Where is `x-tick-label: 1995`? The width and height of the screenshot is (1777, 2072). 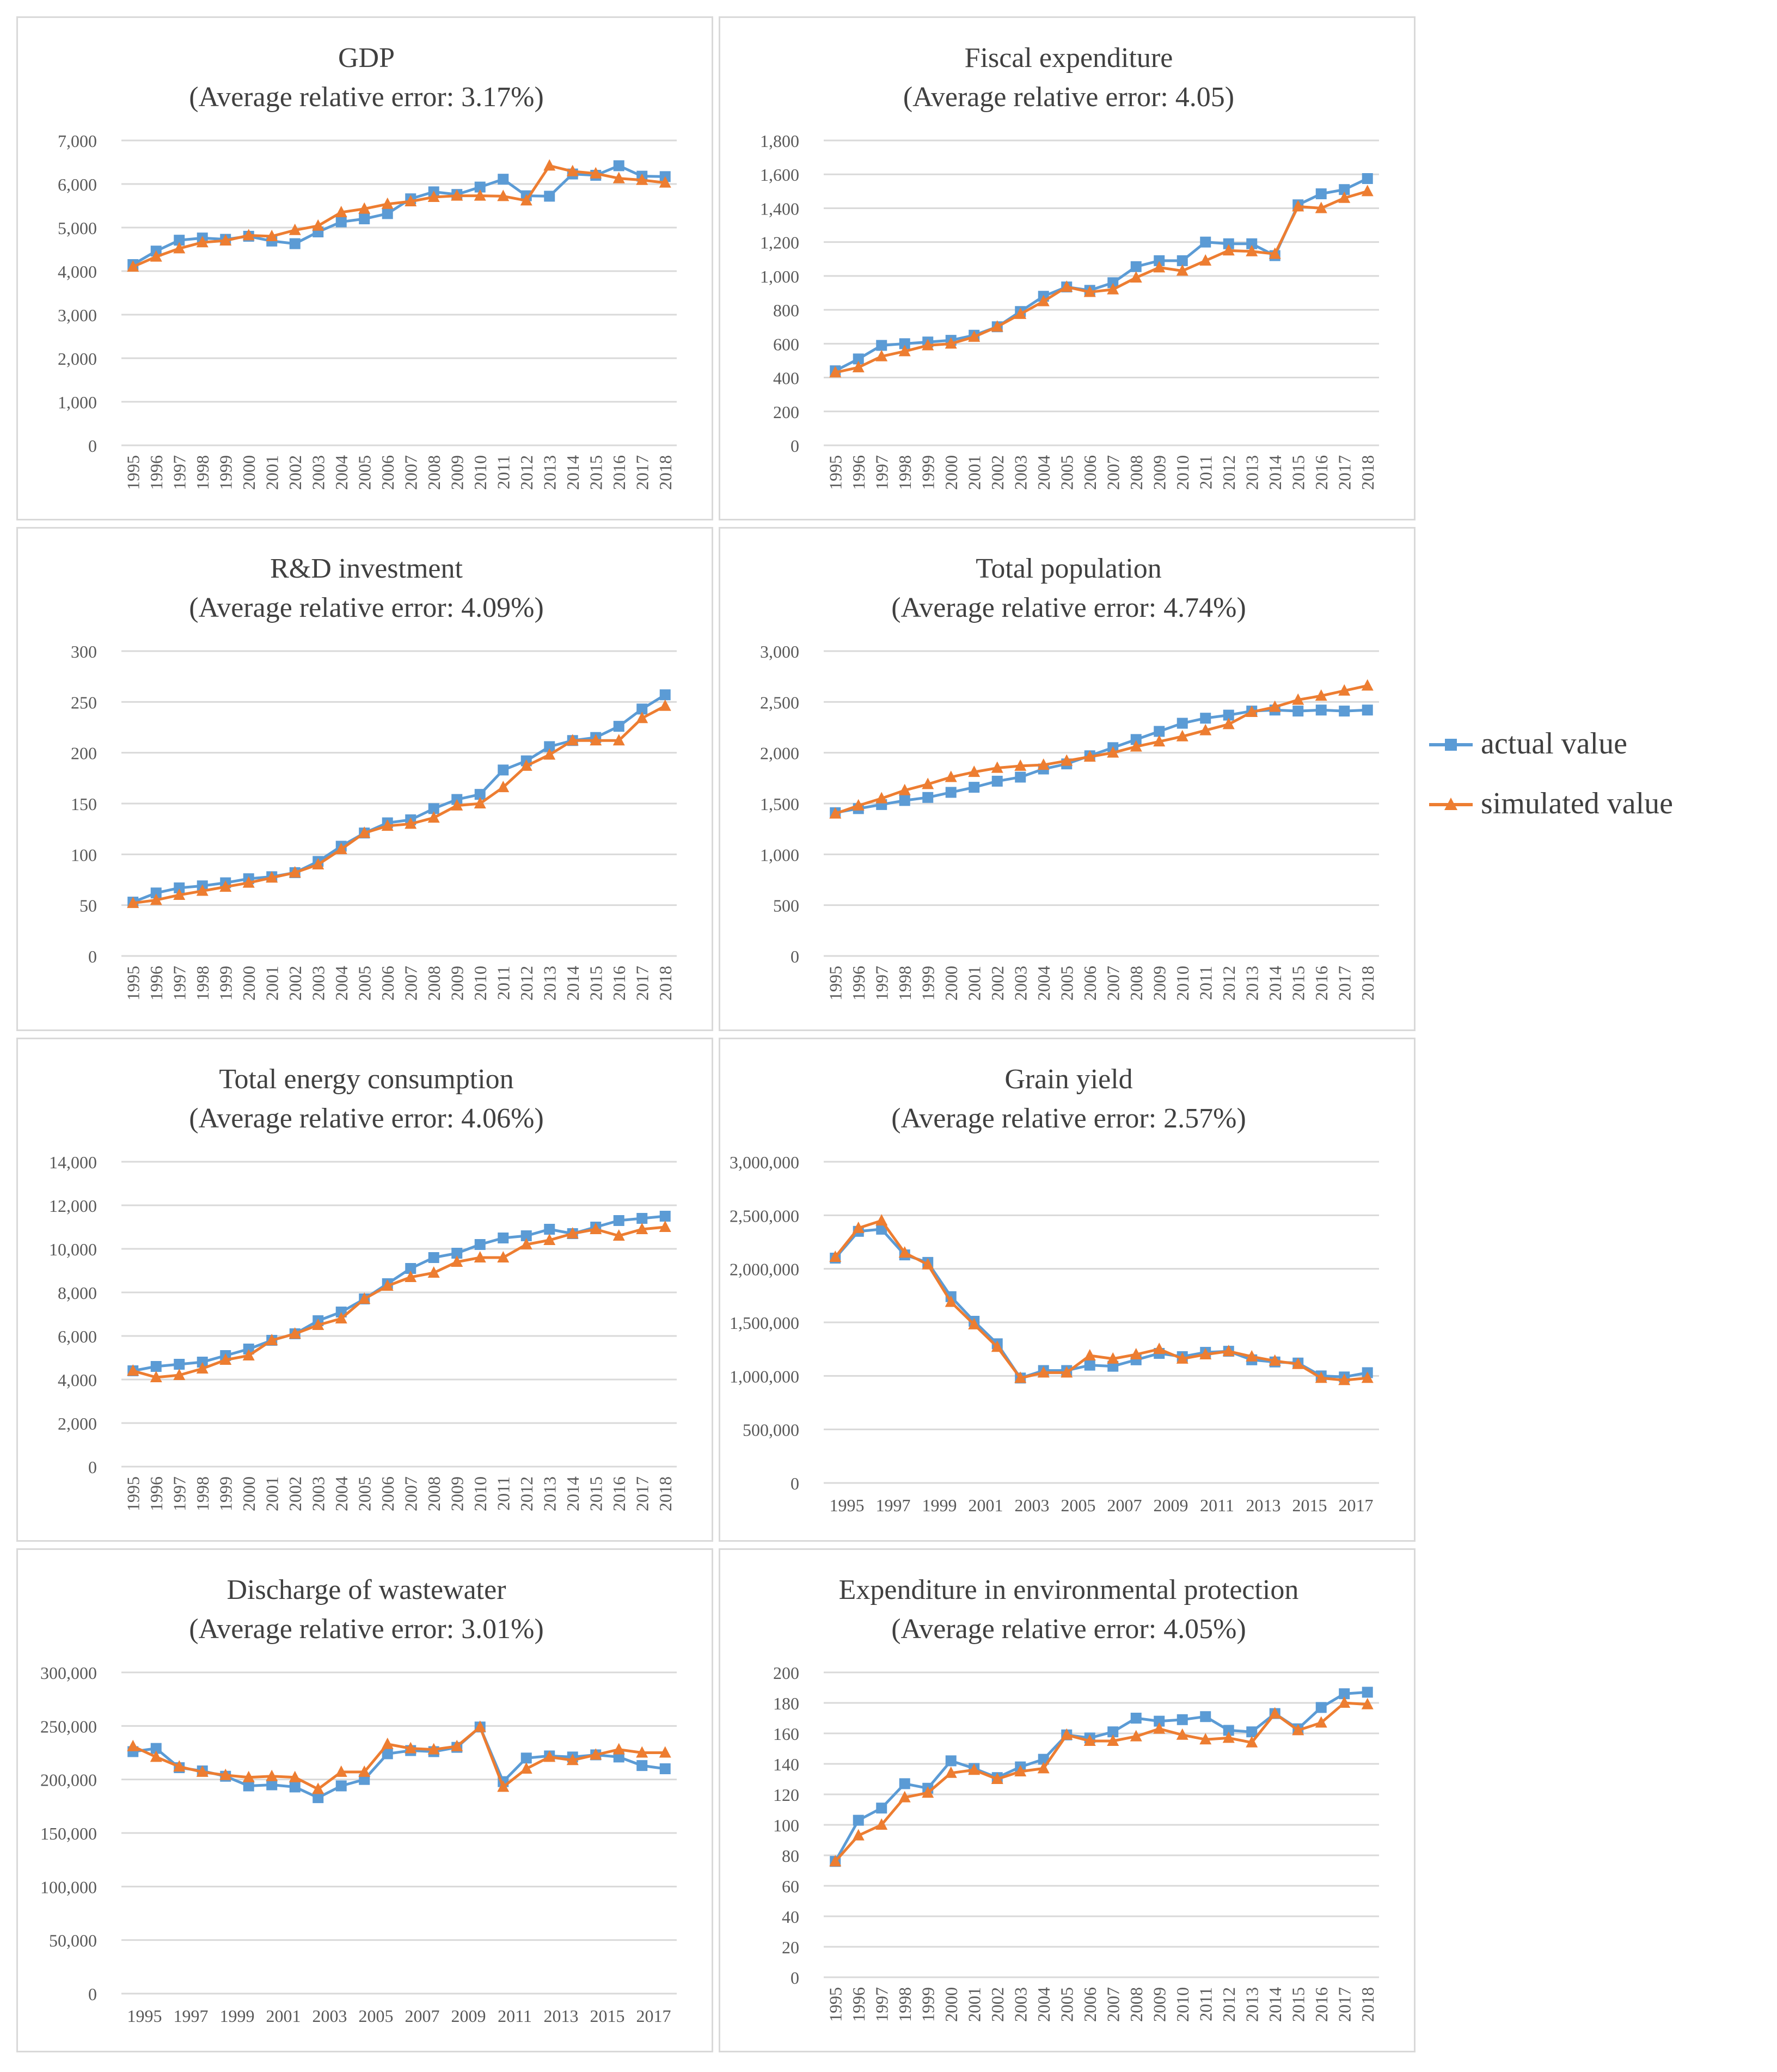 x-tick-label: 1995 is located at coordinates (835, 2004).